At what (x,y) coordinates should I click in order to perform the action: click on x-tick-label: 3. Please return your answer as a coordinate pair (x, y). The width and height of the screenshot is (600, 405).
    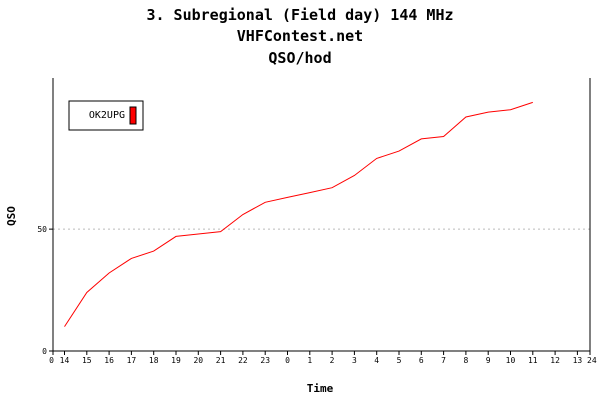
    Looking at the image, I should click on (354, 360).